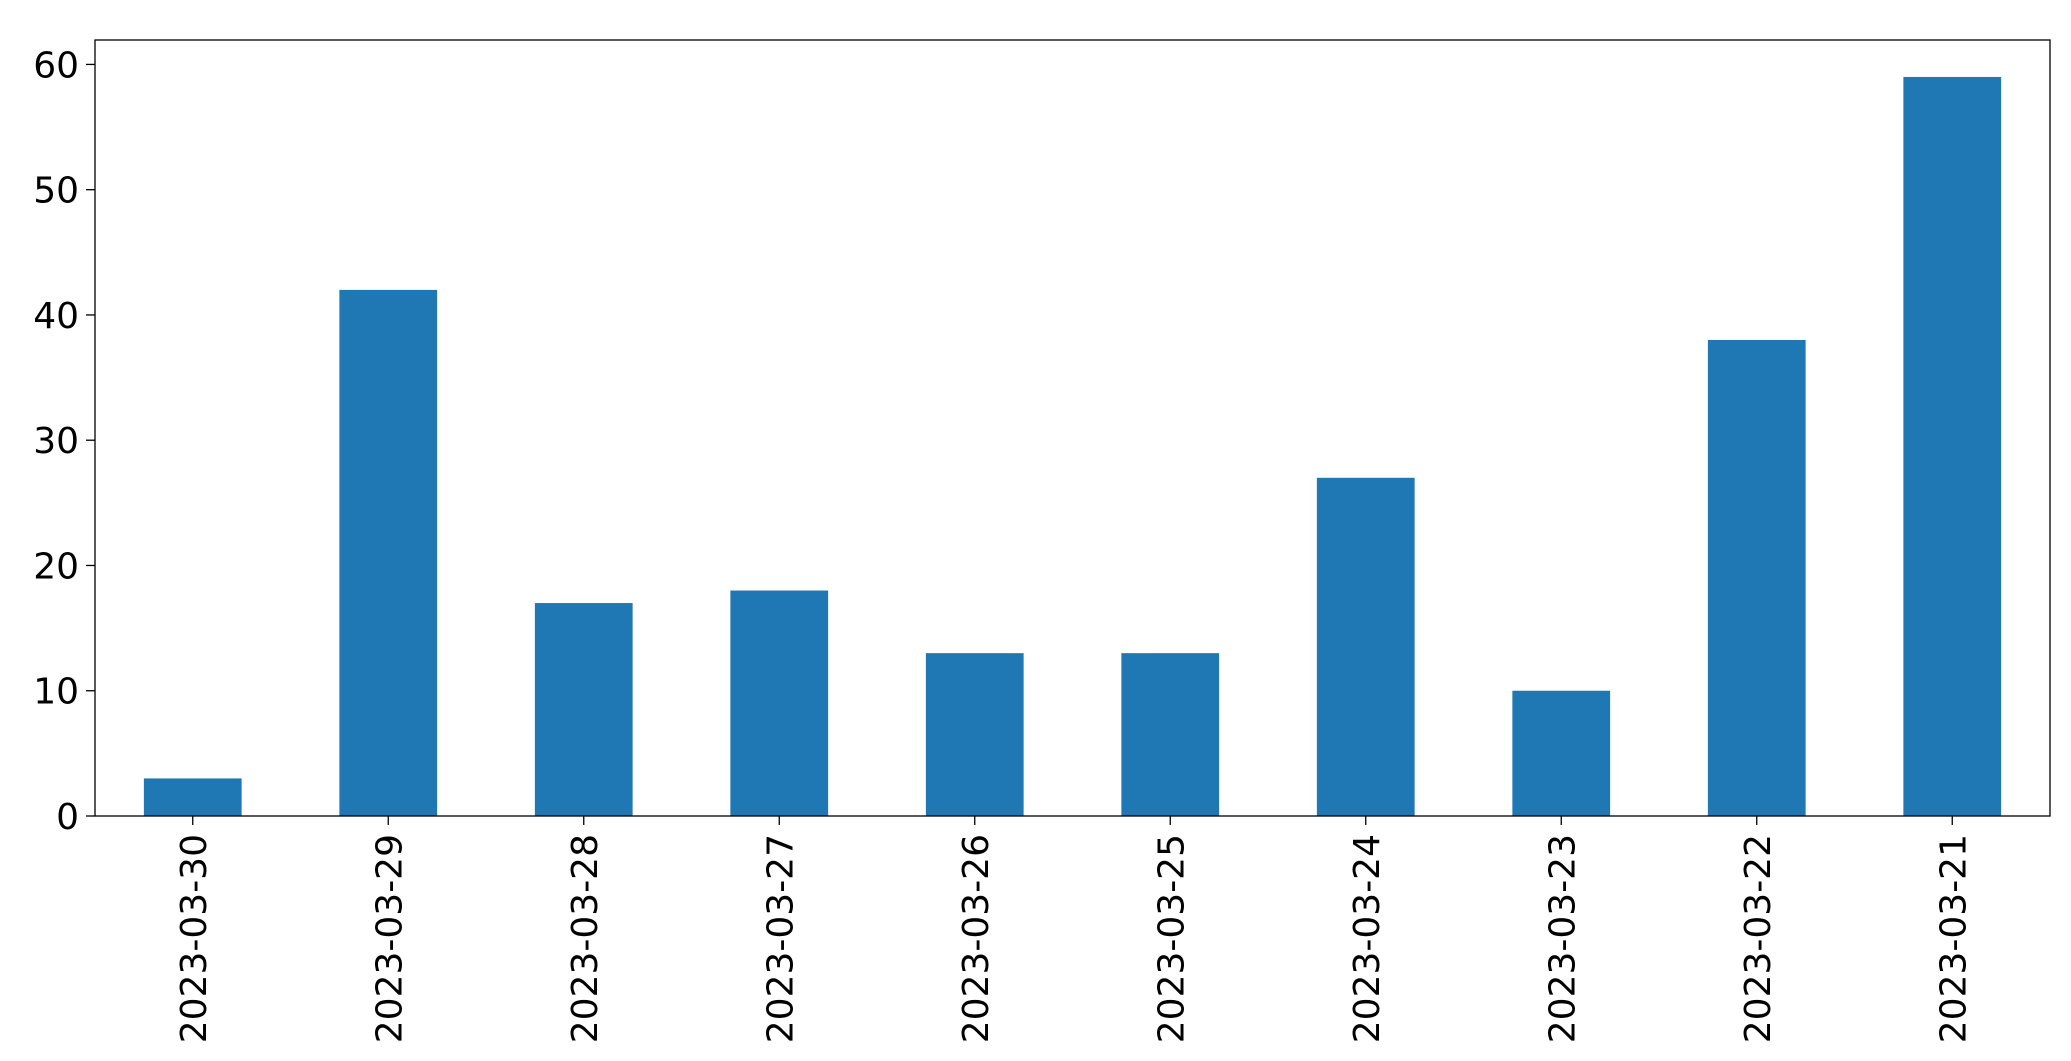 This screenshot has height=1061, width=2071. Describe the element at coordinates (976, 938) in the screenshot. I see `x-tick-label: 2023-03-26` at that location.